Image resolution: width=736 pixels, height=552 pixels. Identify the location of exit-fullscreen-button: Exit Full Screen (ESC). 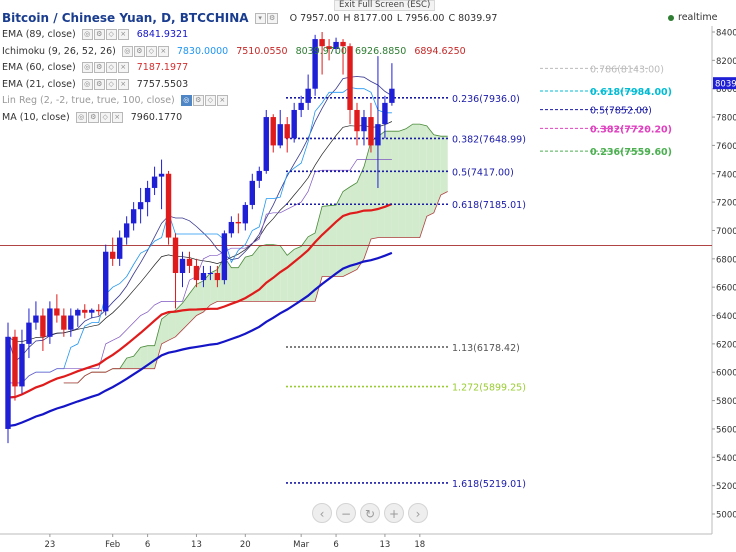
(385, 5).